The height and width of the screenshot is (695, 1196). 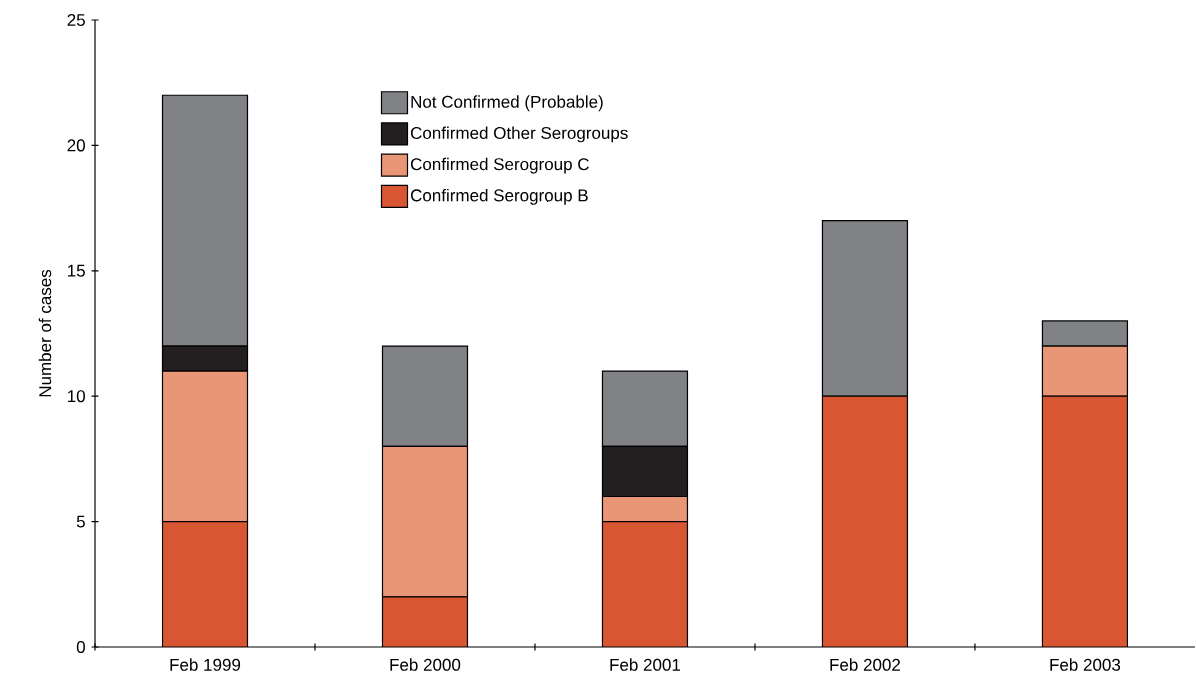 I want to click on y-tick-label: 25, so click(x=76, y=20).